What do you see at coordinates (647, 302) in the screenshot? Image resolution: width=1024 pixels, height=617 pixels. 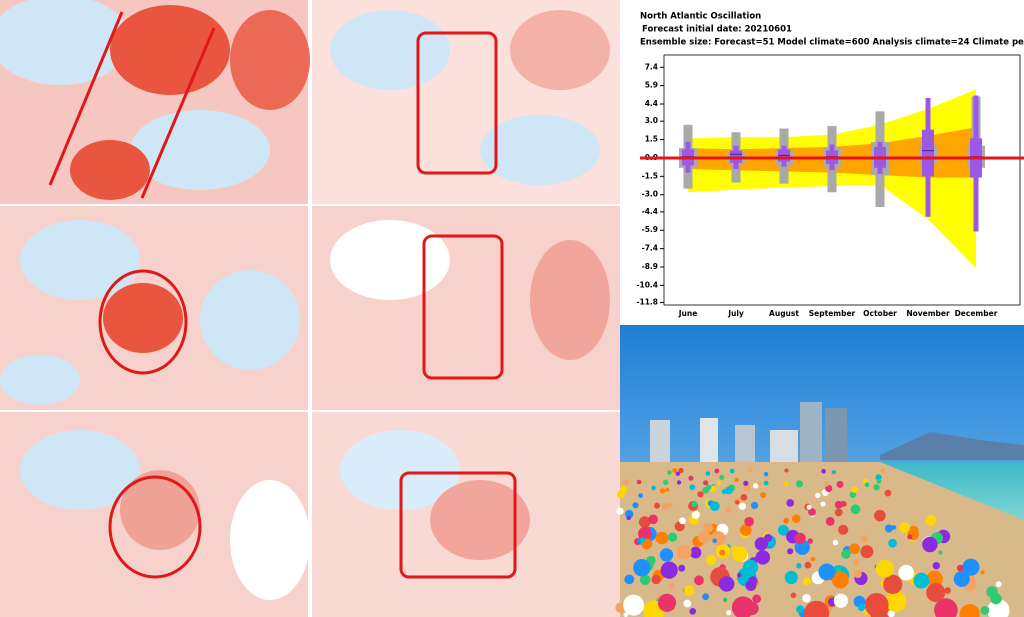 I see `y-tick-label: -11.8` at bounding box center [647, 302].